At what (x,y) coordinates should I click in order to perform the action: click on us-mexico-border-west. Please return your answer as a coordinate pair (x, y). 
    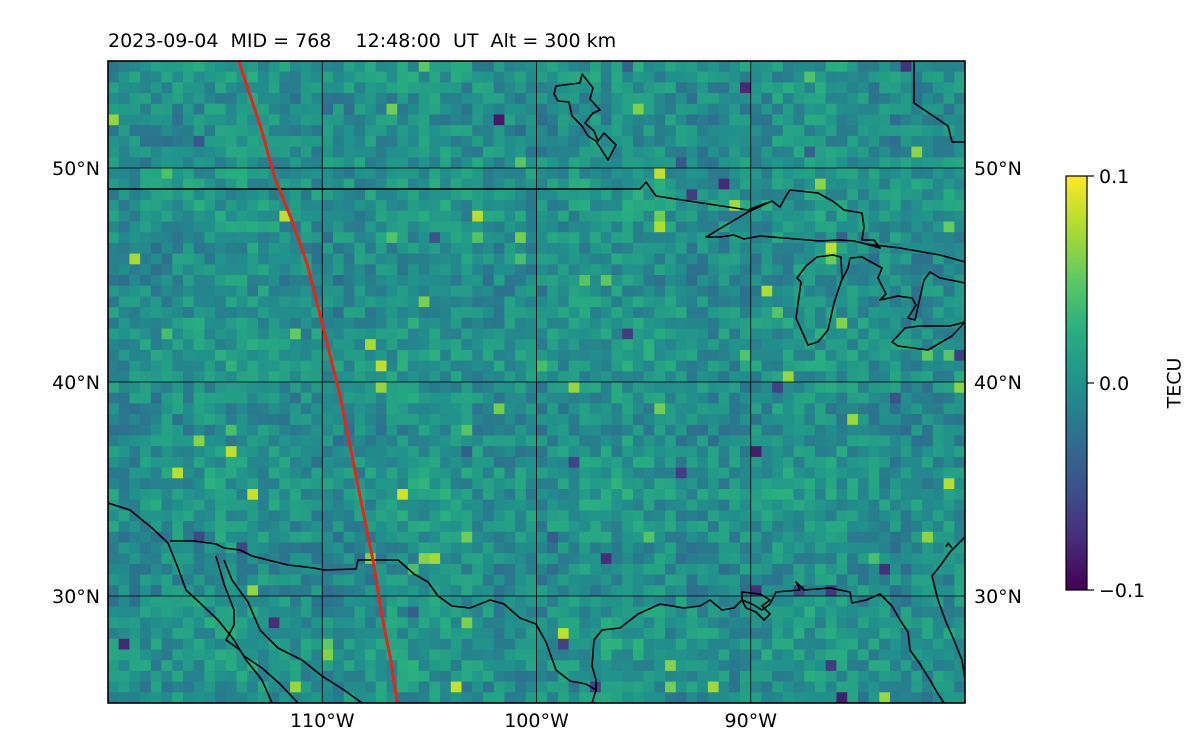
    Looking at the image, I should click on (383, 621).